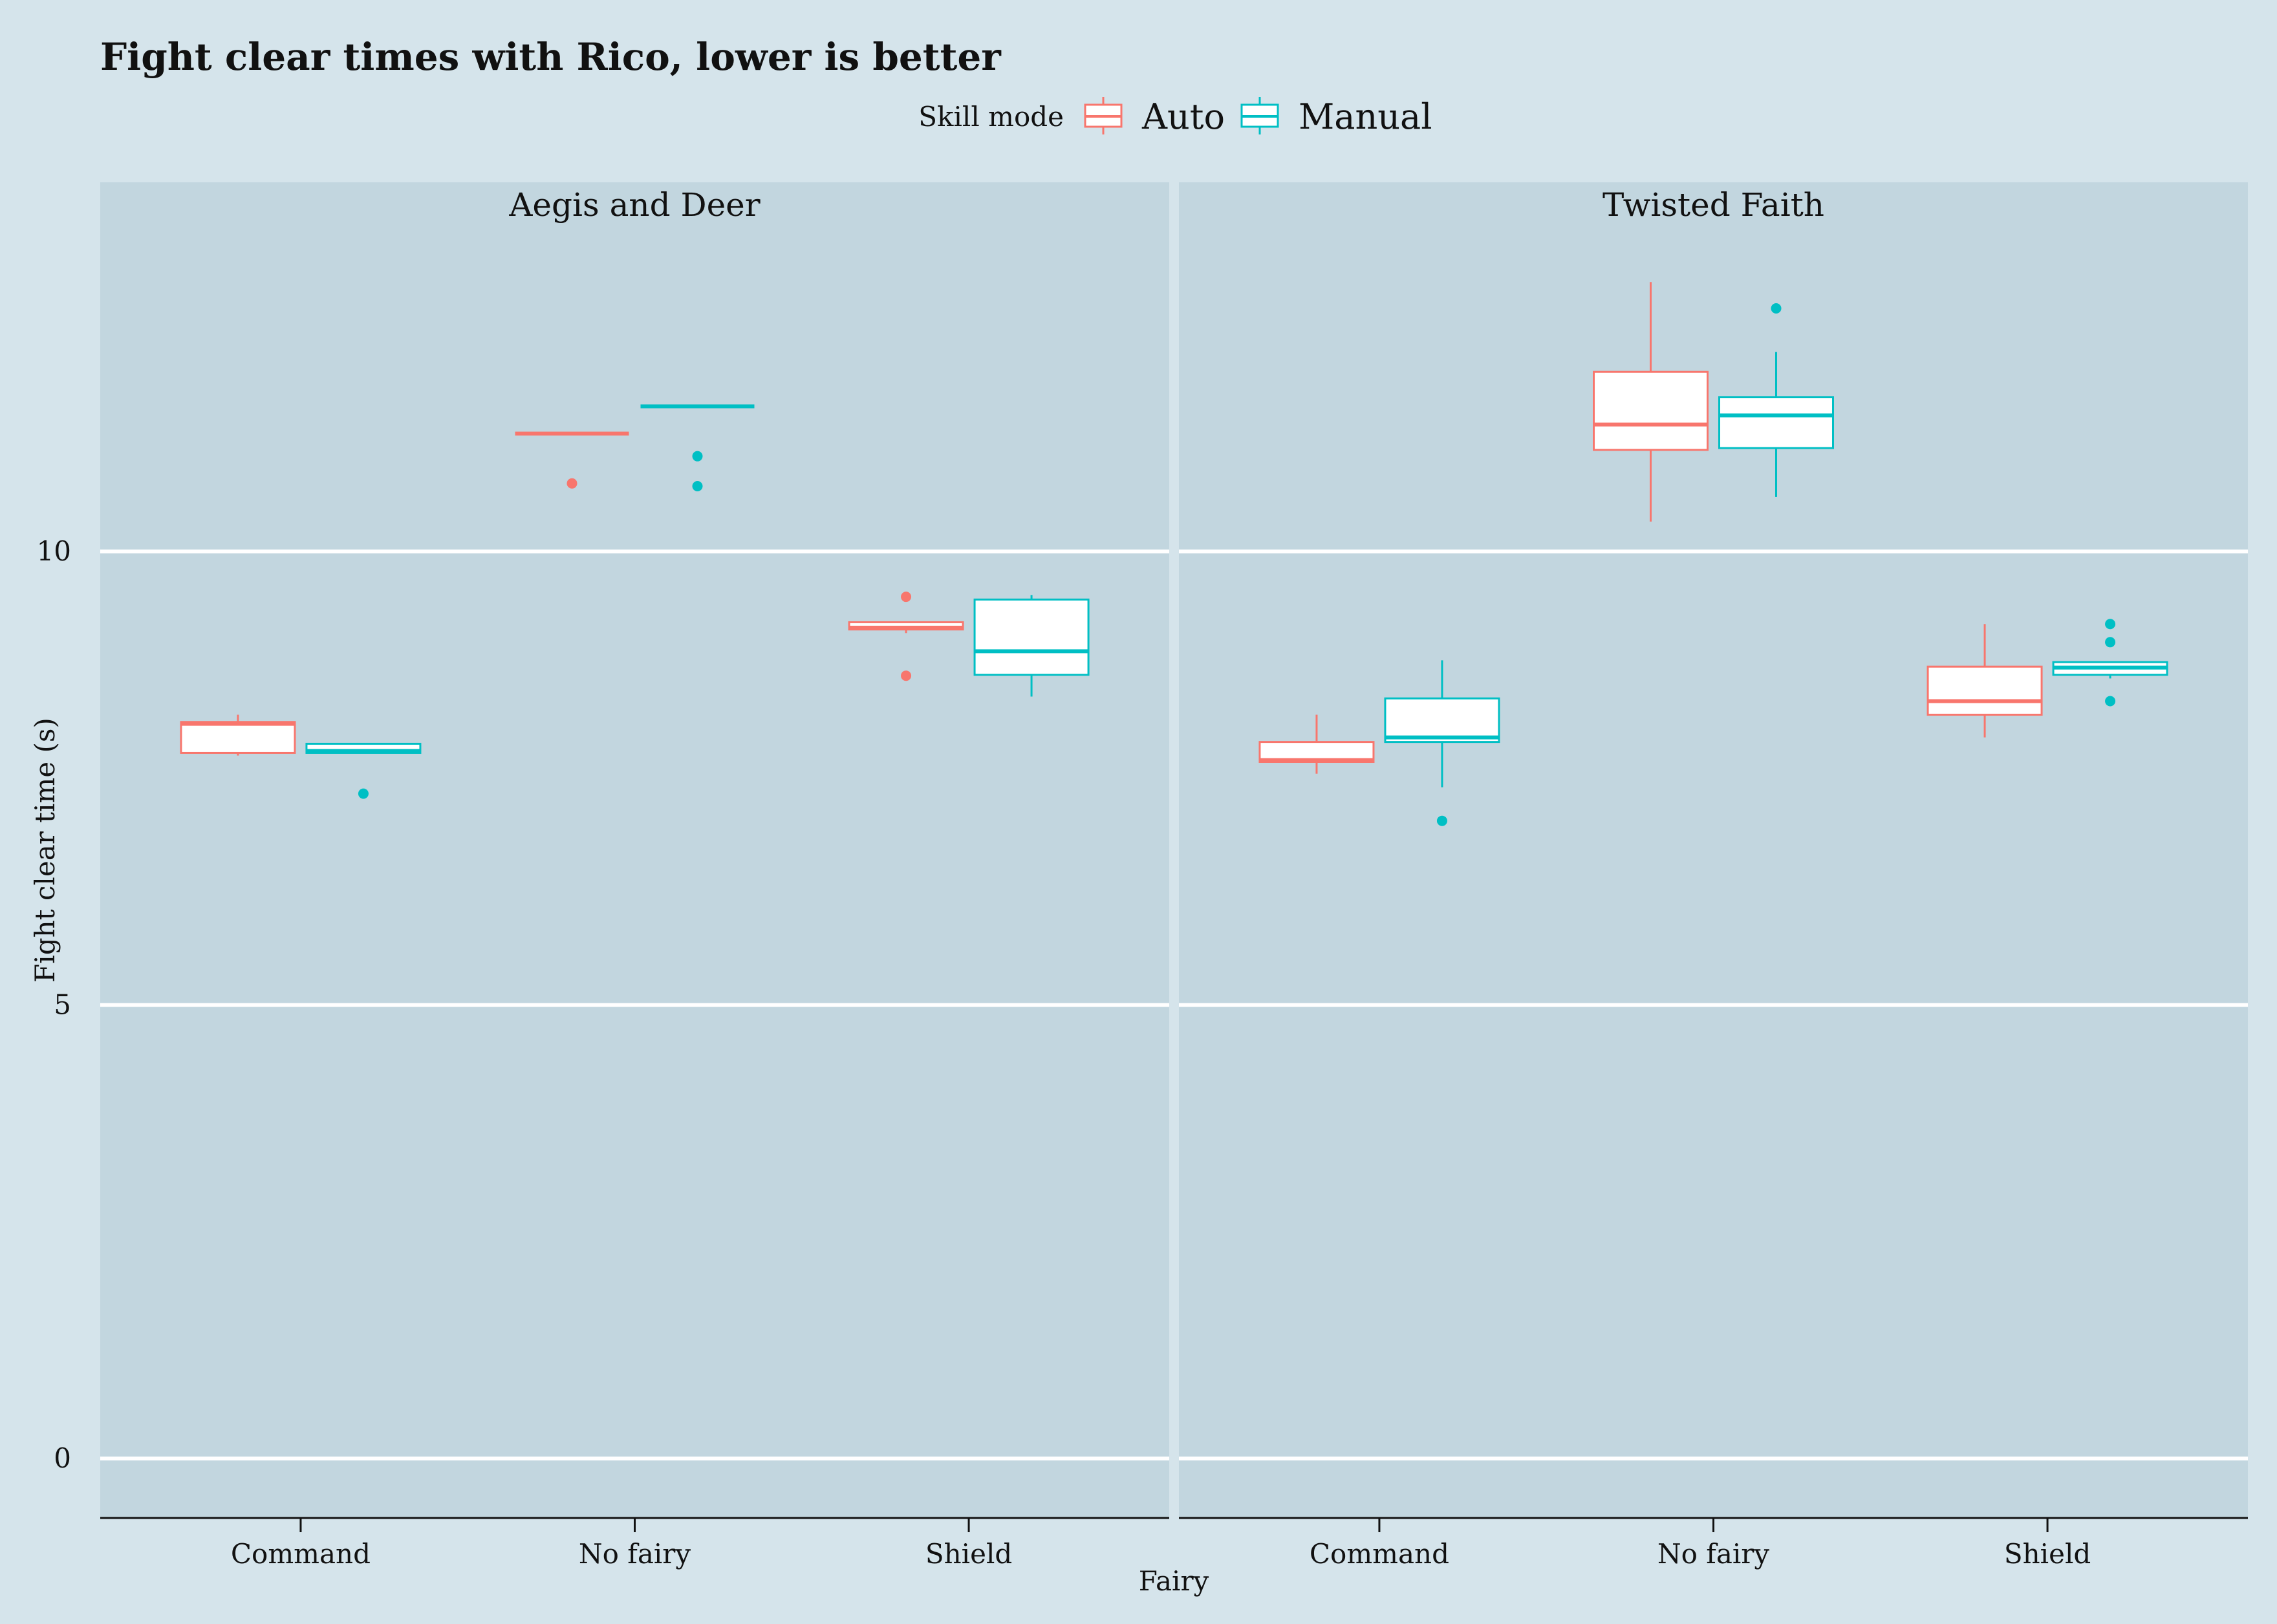  I want to click on legend-label-auto: Auto, so click(1183, 117).